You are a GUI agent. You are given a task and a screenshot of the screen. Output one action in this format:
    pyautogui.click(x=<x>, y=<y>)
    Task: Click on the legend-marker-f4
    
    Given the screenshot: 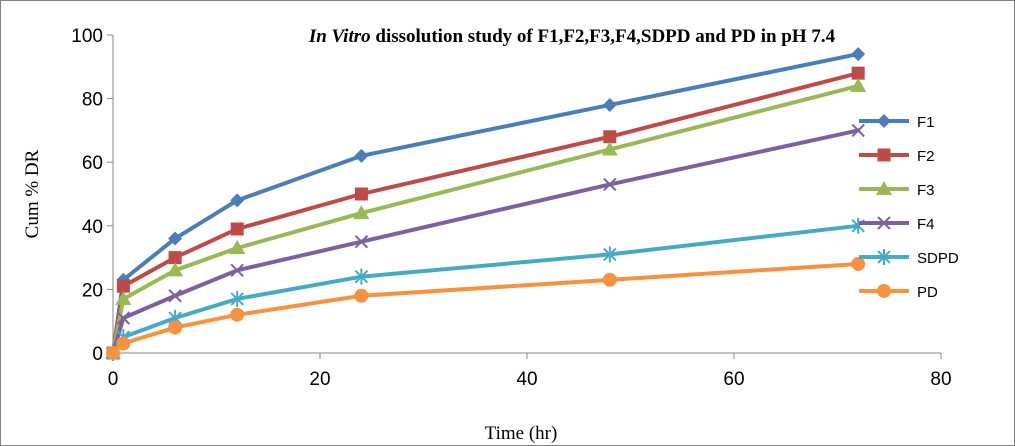 What is the action you would take?
    pyautogui.click(x=884, y=223)
    